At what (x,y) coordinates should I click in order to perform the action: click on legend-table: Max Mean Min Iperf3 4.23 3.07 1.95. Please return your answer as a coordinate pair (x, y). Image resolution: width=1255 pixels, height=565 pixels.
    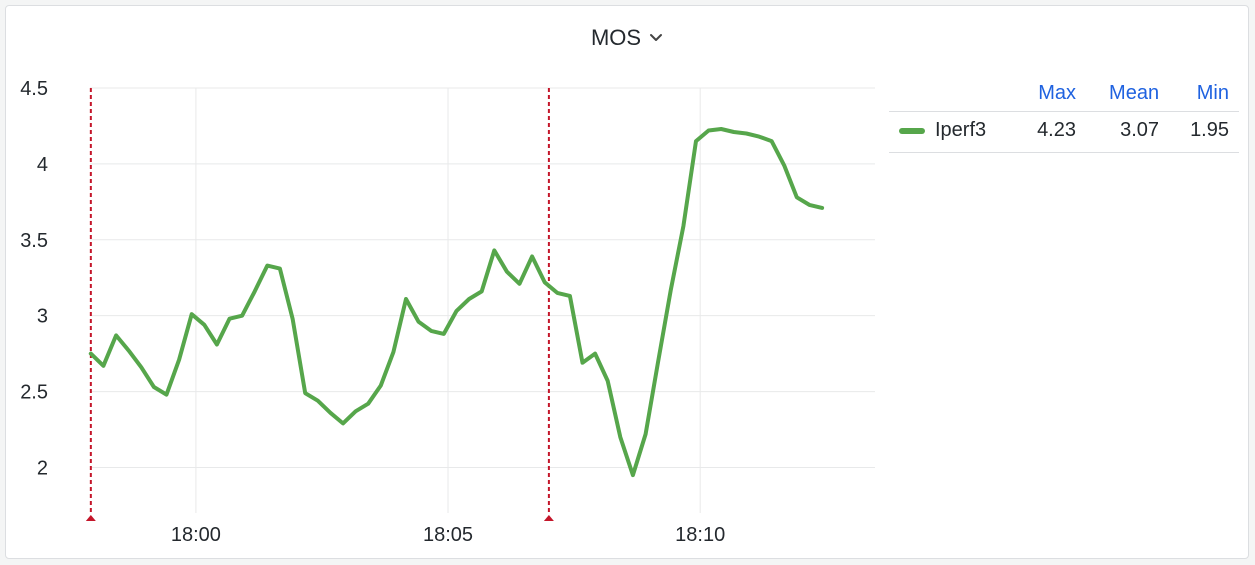
    Looking at the image, I should click on (1064, 115).